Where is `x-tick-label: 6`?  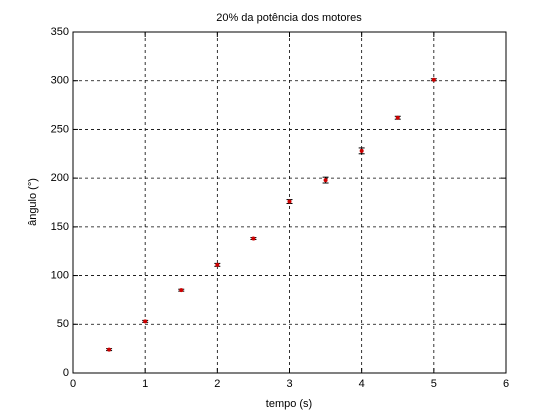 x-tick-label: 6 is located at coordinates (506, 384).